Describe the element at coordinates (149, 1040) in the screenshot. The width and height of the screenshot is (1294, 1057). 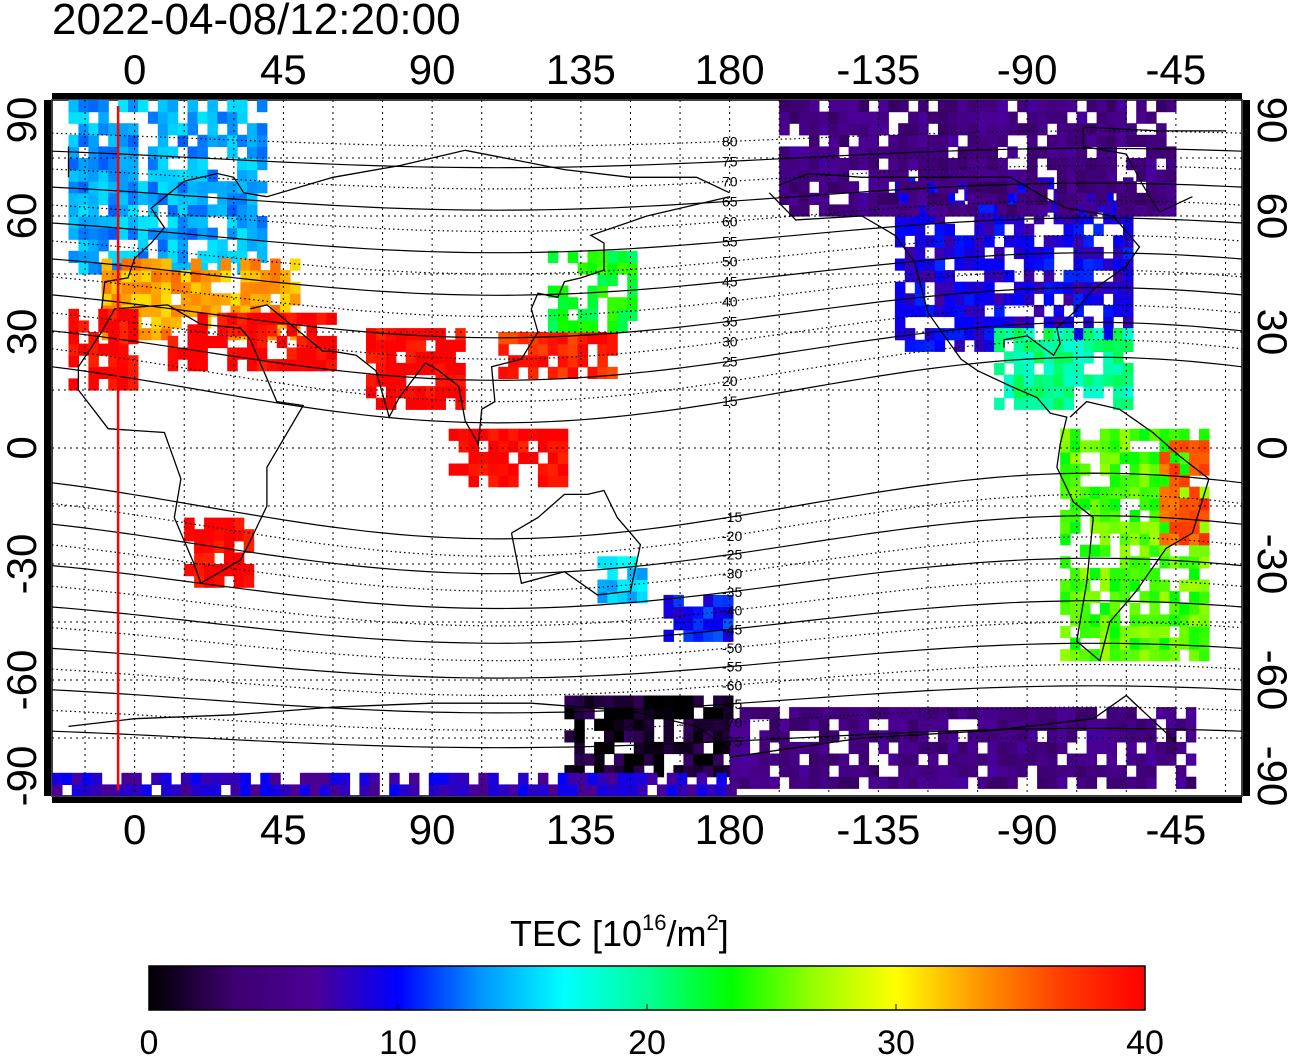
I see `colorbar-tick-label: 0` at that location.